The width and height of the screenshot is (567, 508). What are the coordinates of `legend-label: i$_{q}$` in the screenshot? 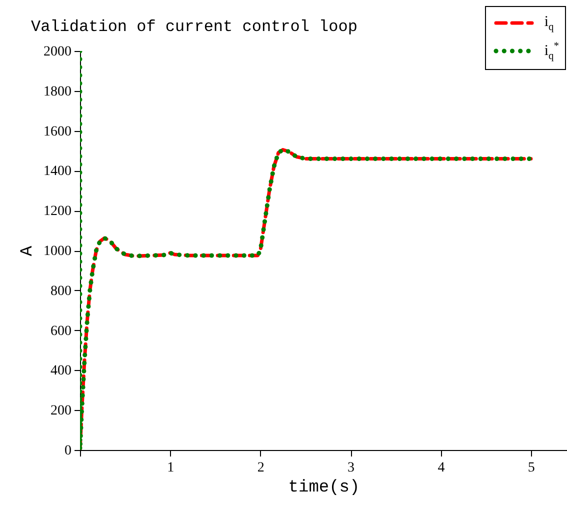 It's located at (549, 23).